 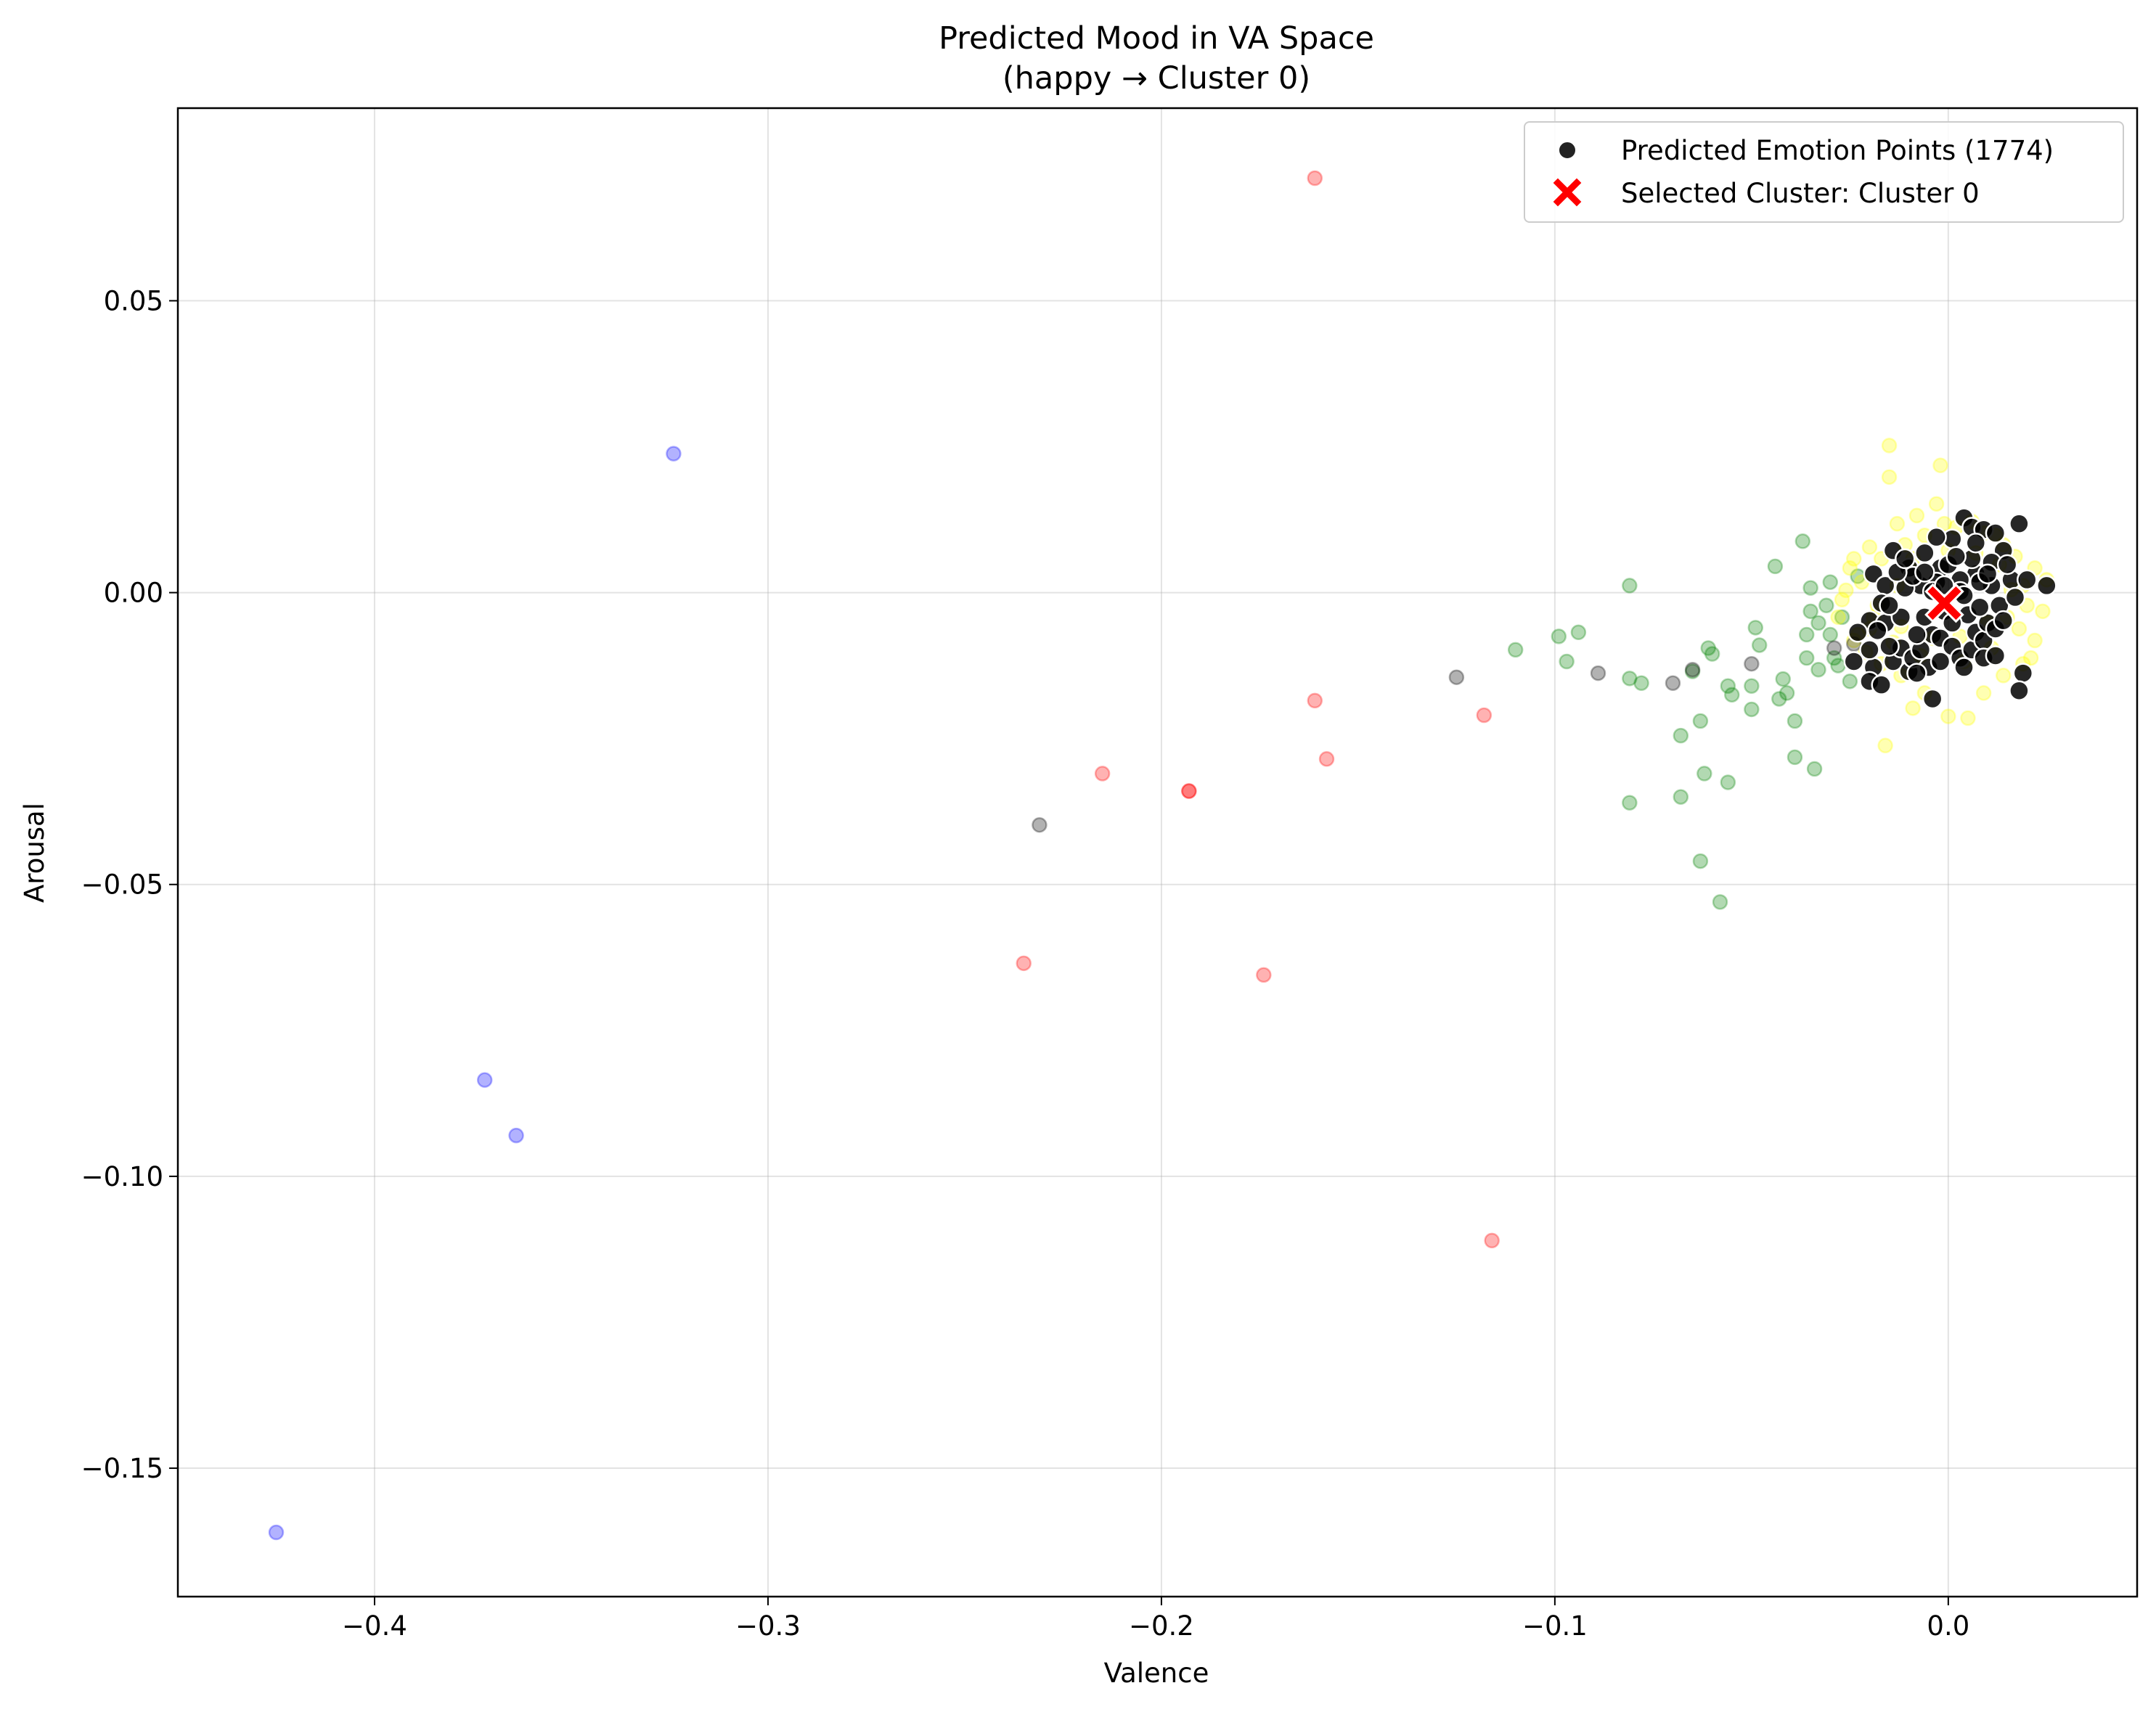 What do you see at coordinates (34, 853) in the screenshot?
I see `y-axis-label: Arousal` at bounding box center [34, 853].